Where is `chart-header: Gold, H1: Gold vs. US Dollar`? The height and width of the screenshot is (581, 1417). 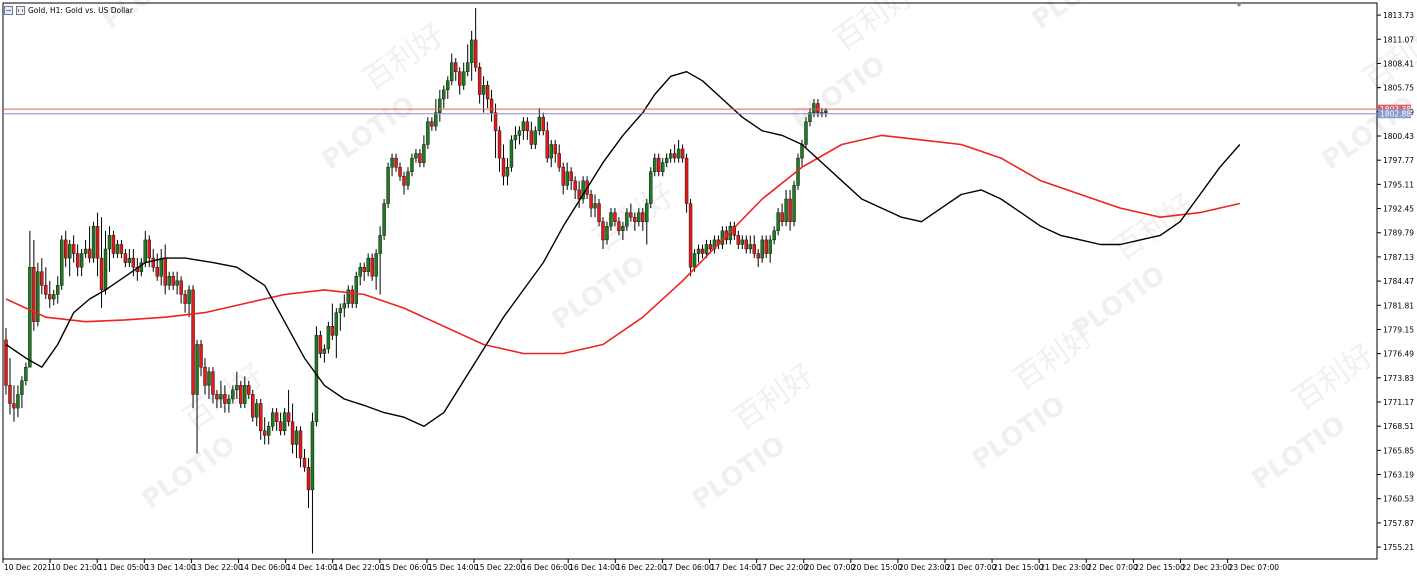
chart-header: Gold, H1: Gold vs. US Dollar is located at coordinates (68, 10).